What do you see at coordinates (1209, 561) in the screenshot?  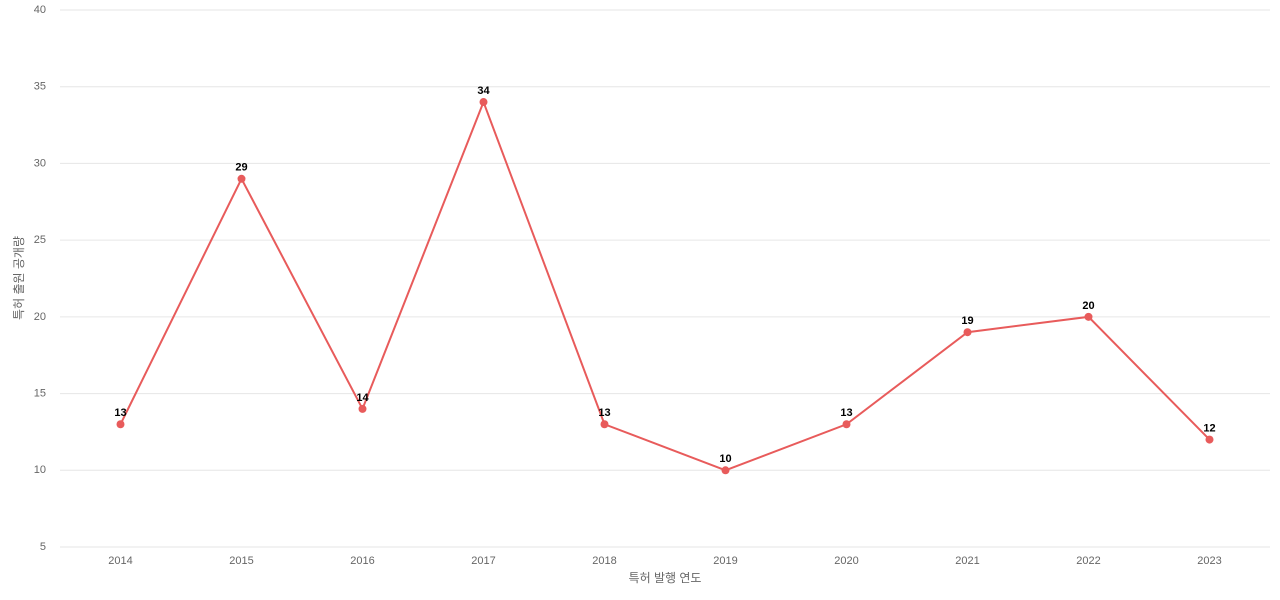 I see `x-tick-label: 2023` at bounding box center [1209, 561].